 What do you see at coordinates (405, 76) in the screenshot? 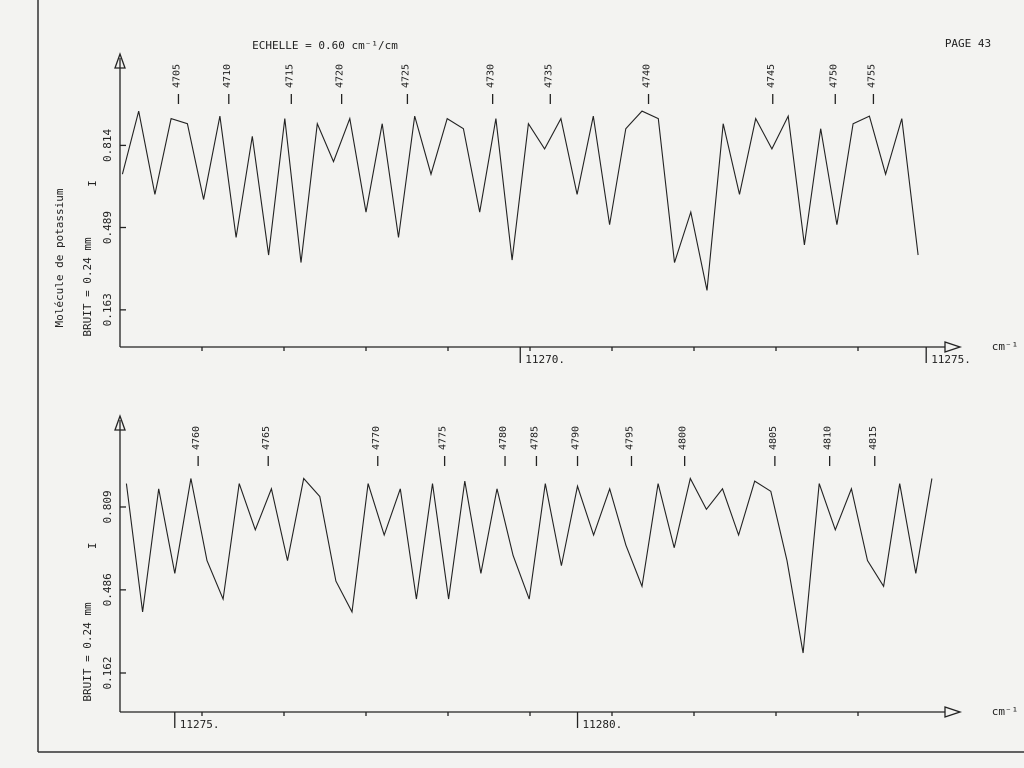
I see `line-number: 4725` at bounding box center [405, 76].